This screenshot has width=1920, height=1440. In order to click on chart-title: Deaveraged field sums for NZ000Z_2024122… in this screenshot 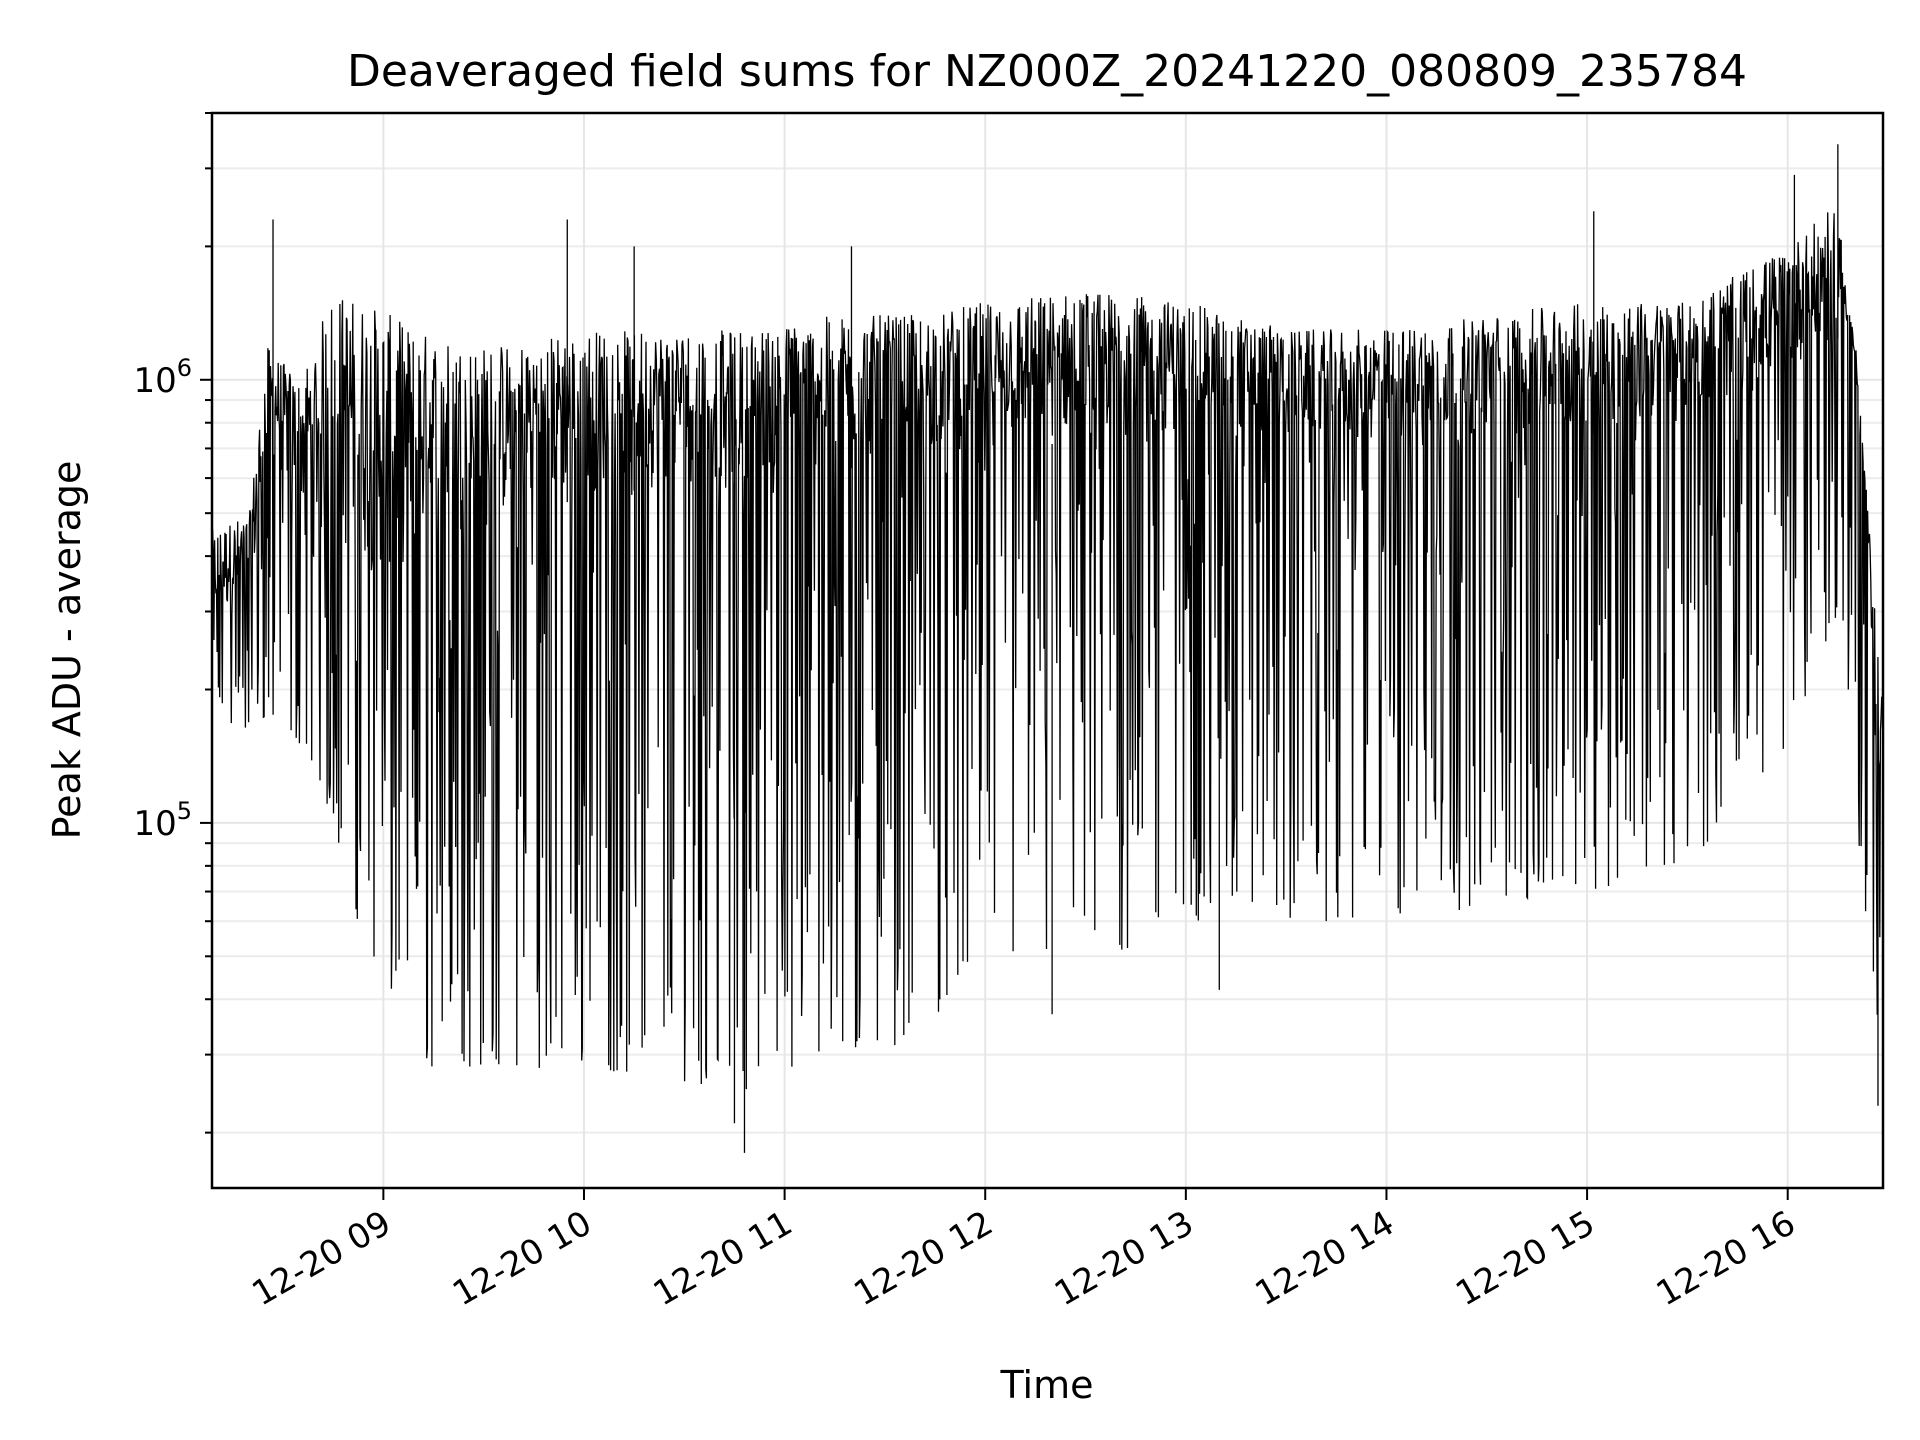, I will do `click(1047, 71)`.